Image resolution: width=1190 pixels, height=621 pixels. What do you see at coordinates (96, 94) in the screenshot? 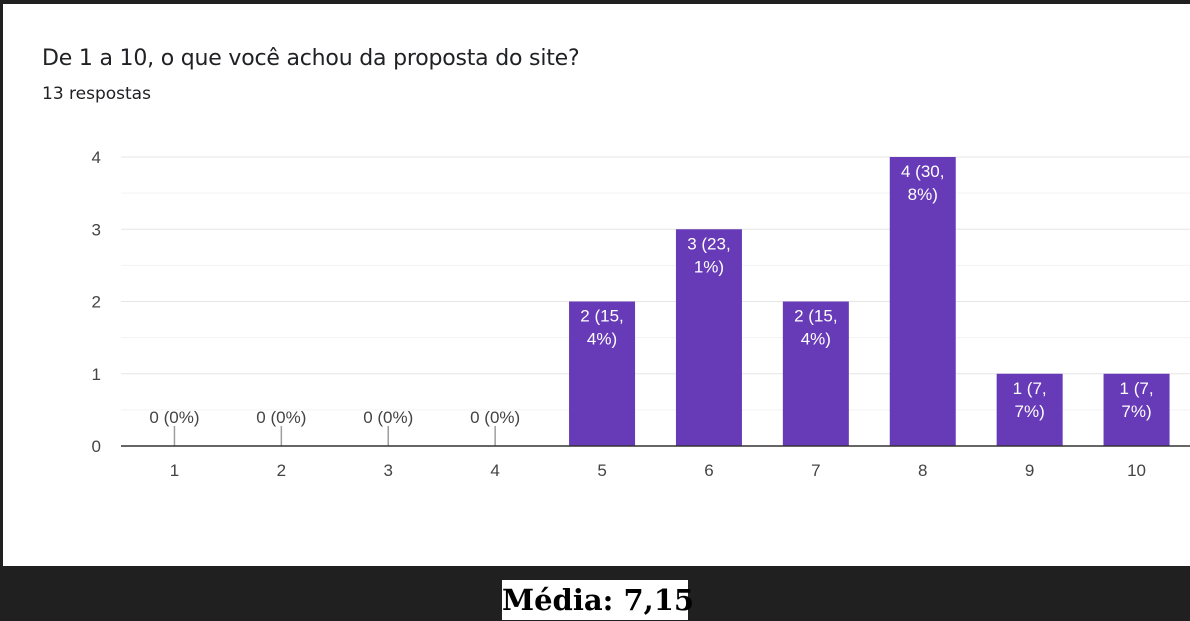
I see `response-count: 13 respostas` at bounding box center [96, 94].